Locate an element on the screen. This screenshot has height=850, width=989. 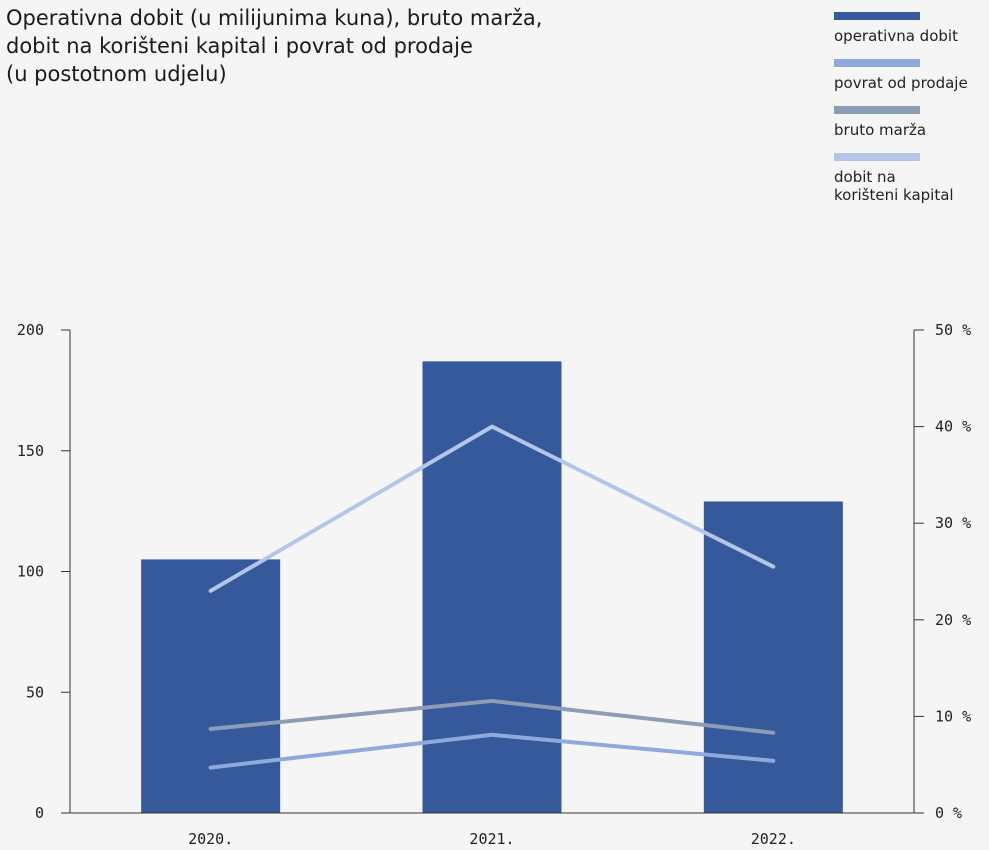
legend-label: operativna dobit is located at coordinates (896, 36).